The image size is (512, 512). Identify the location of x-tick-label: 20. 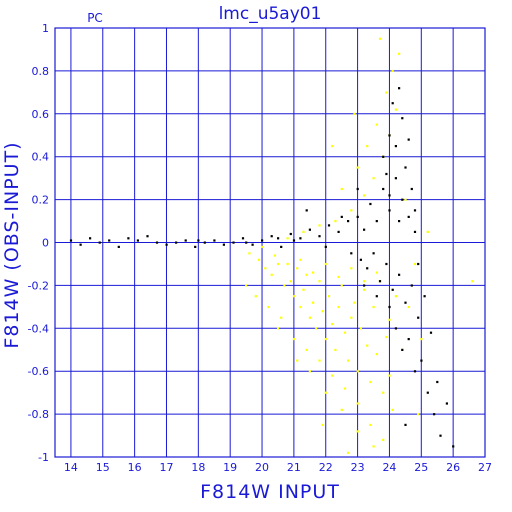
(262, 467).